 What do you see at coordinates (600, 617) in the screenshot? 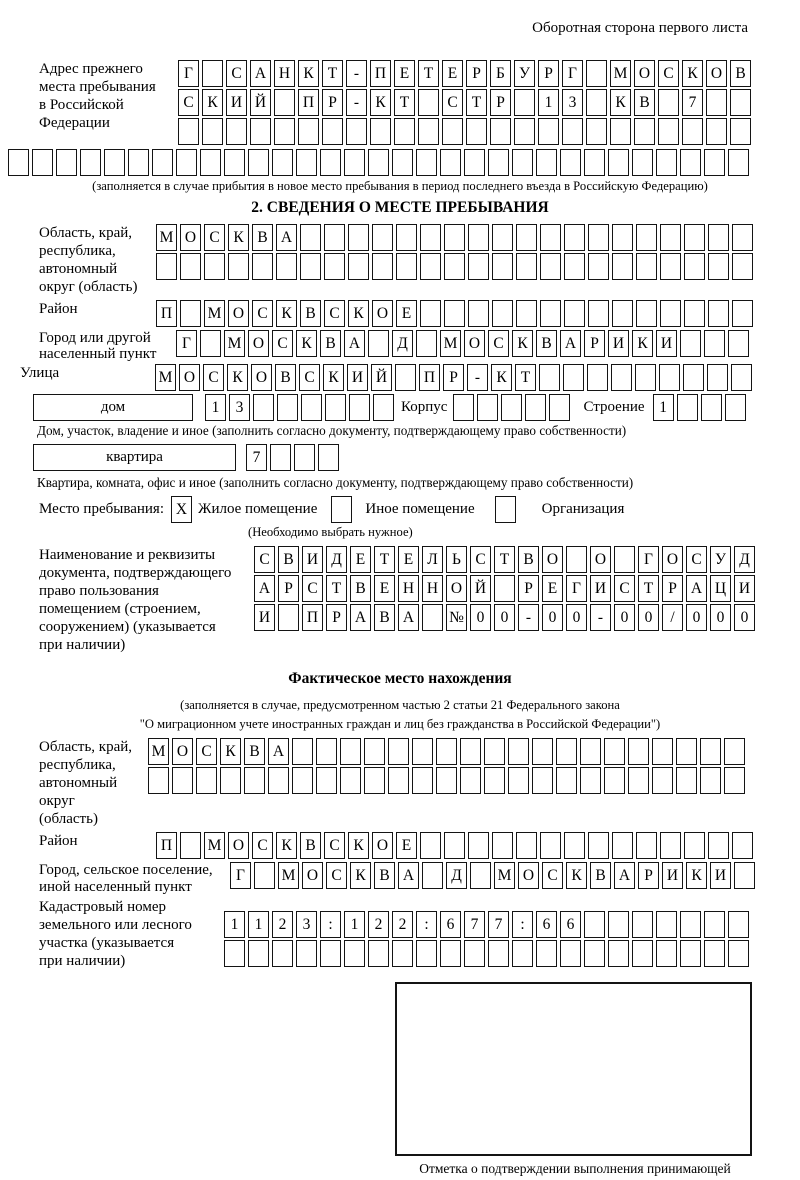
I see `char-box: -` at bounding box center [600, 617].